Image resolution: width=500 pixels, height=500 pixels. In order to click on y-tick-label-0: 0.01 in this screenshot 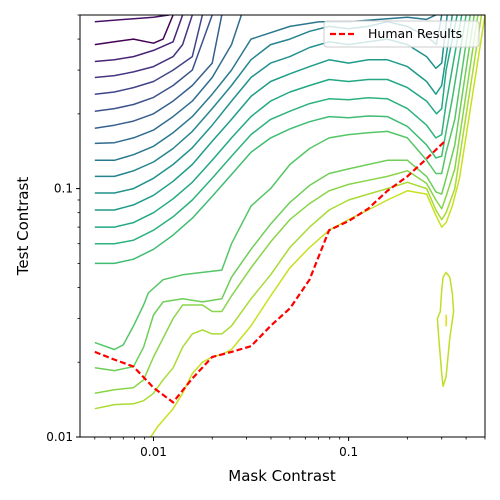, I will do `click(59, 437)`.